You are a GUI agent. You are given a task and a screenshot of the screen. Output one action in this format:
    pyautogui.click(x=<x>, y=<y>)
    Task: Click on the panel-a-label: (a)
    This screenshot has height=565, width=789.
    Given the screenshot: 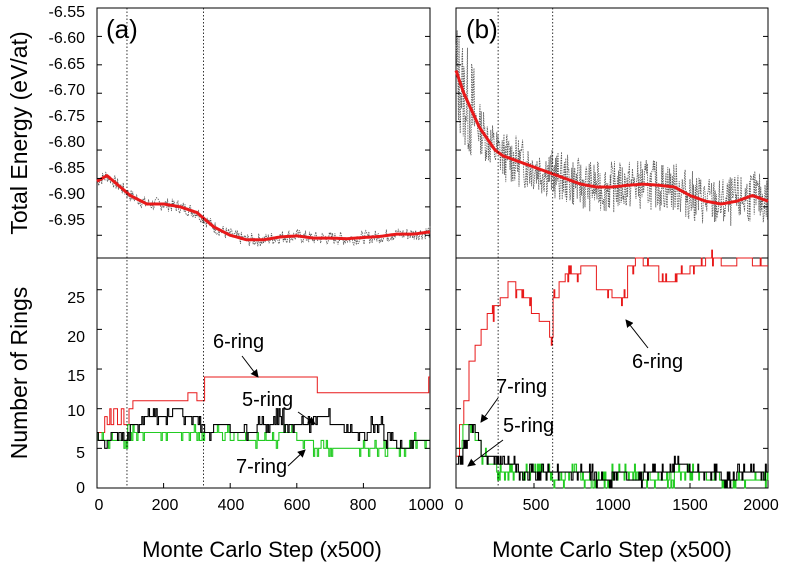 What is the action you would take?
    pyautogui.click(x=122, y=29)
    